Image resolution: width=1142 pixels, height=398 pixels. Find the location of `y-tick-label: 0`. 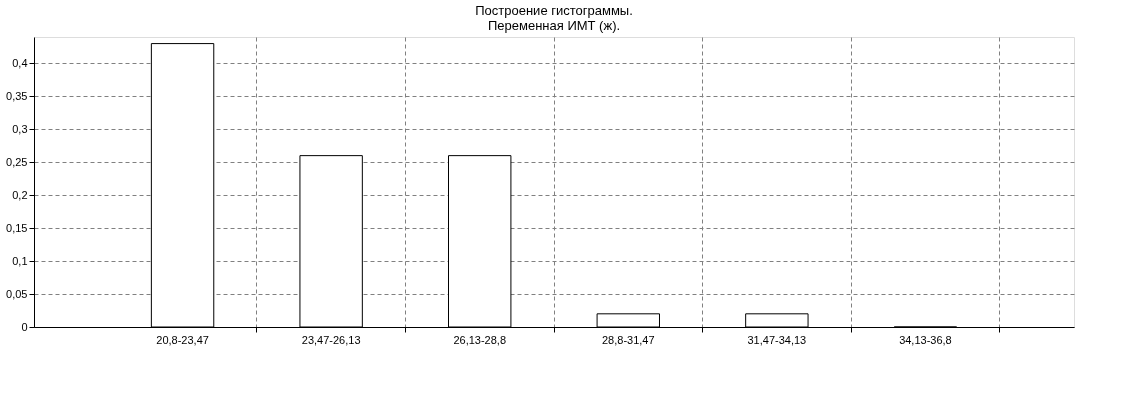

y-tick-label: 0 is located at coordinates (24, 326).